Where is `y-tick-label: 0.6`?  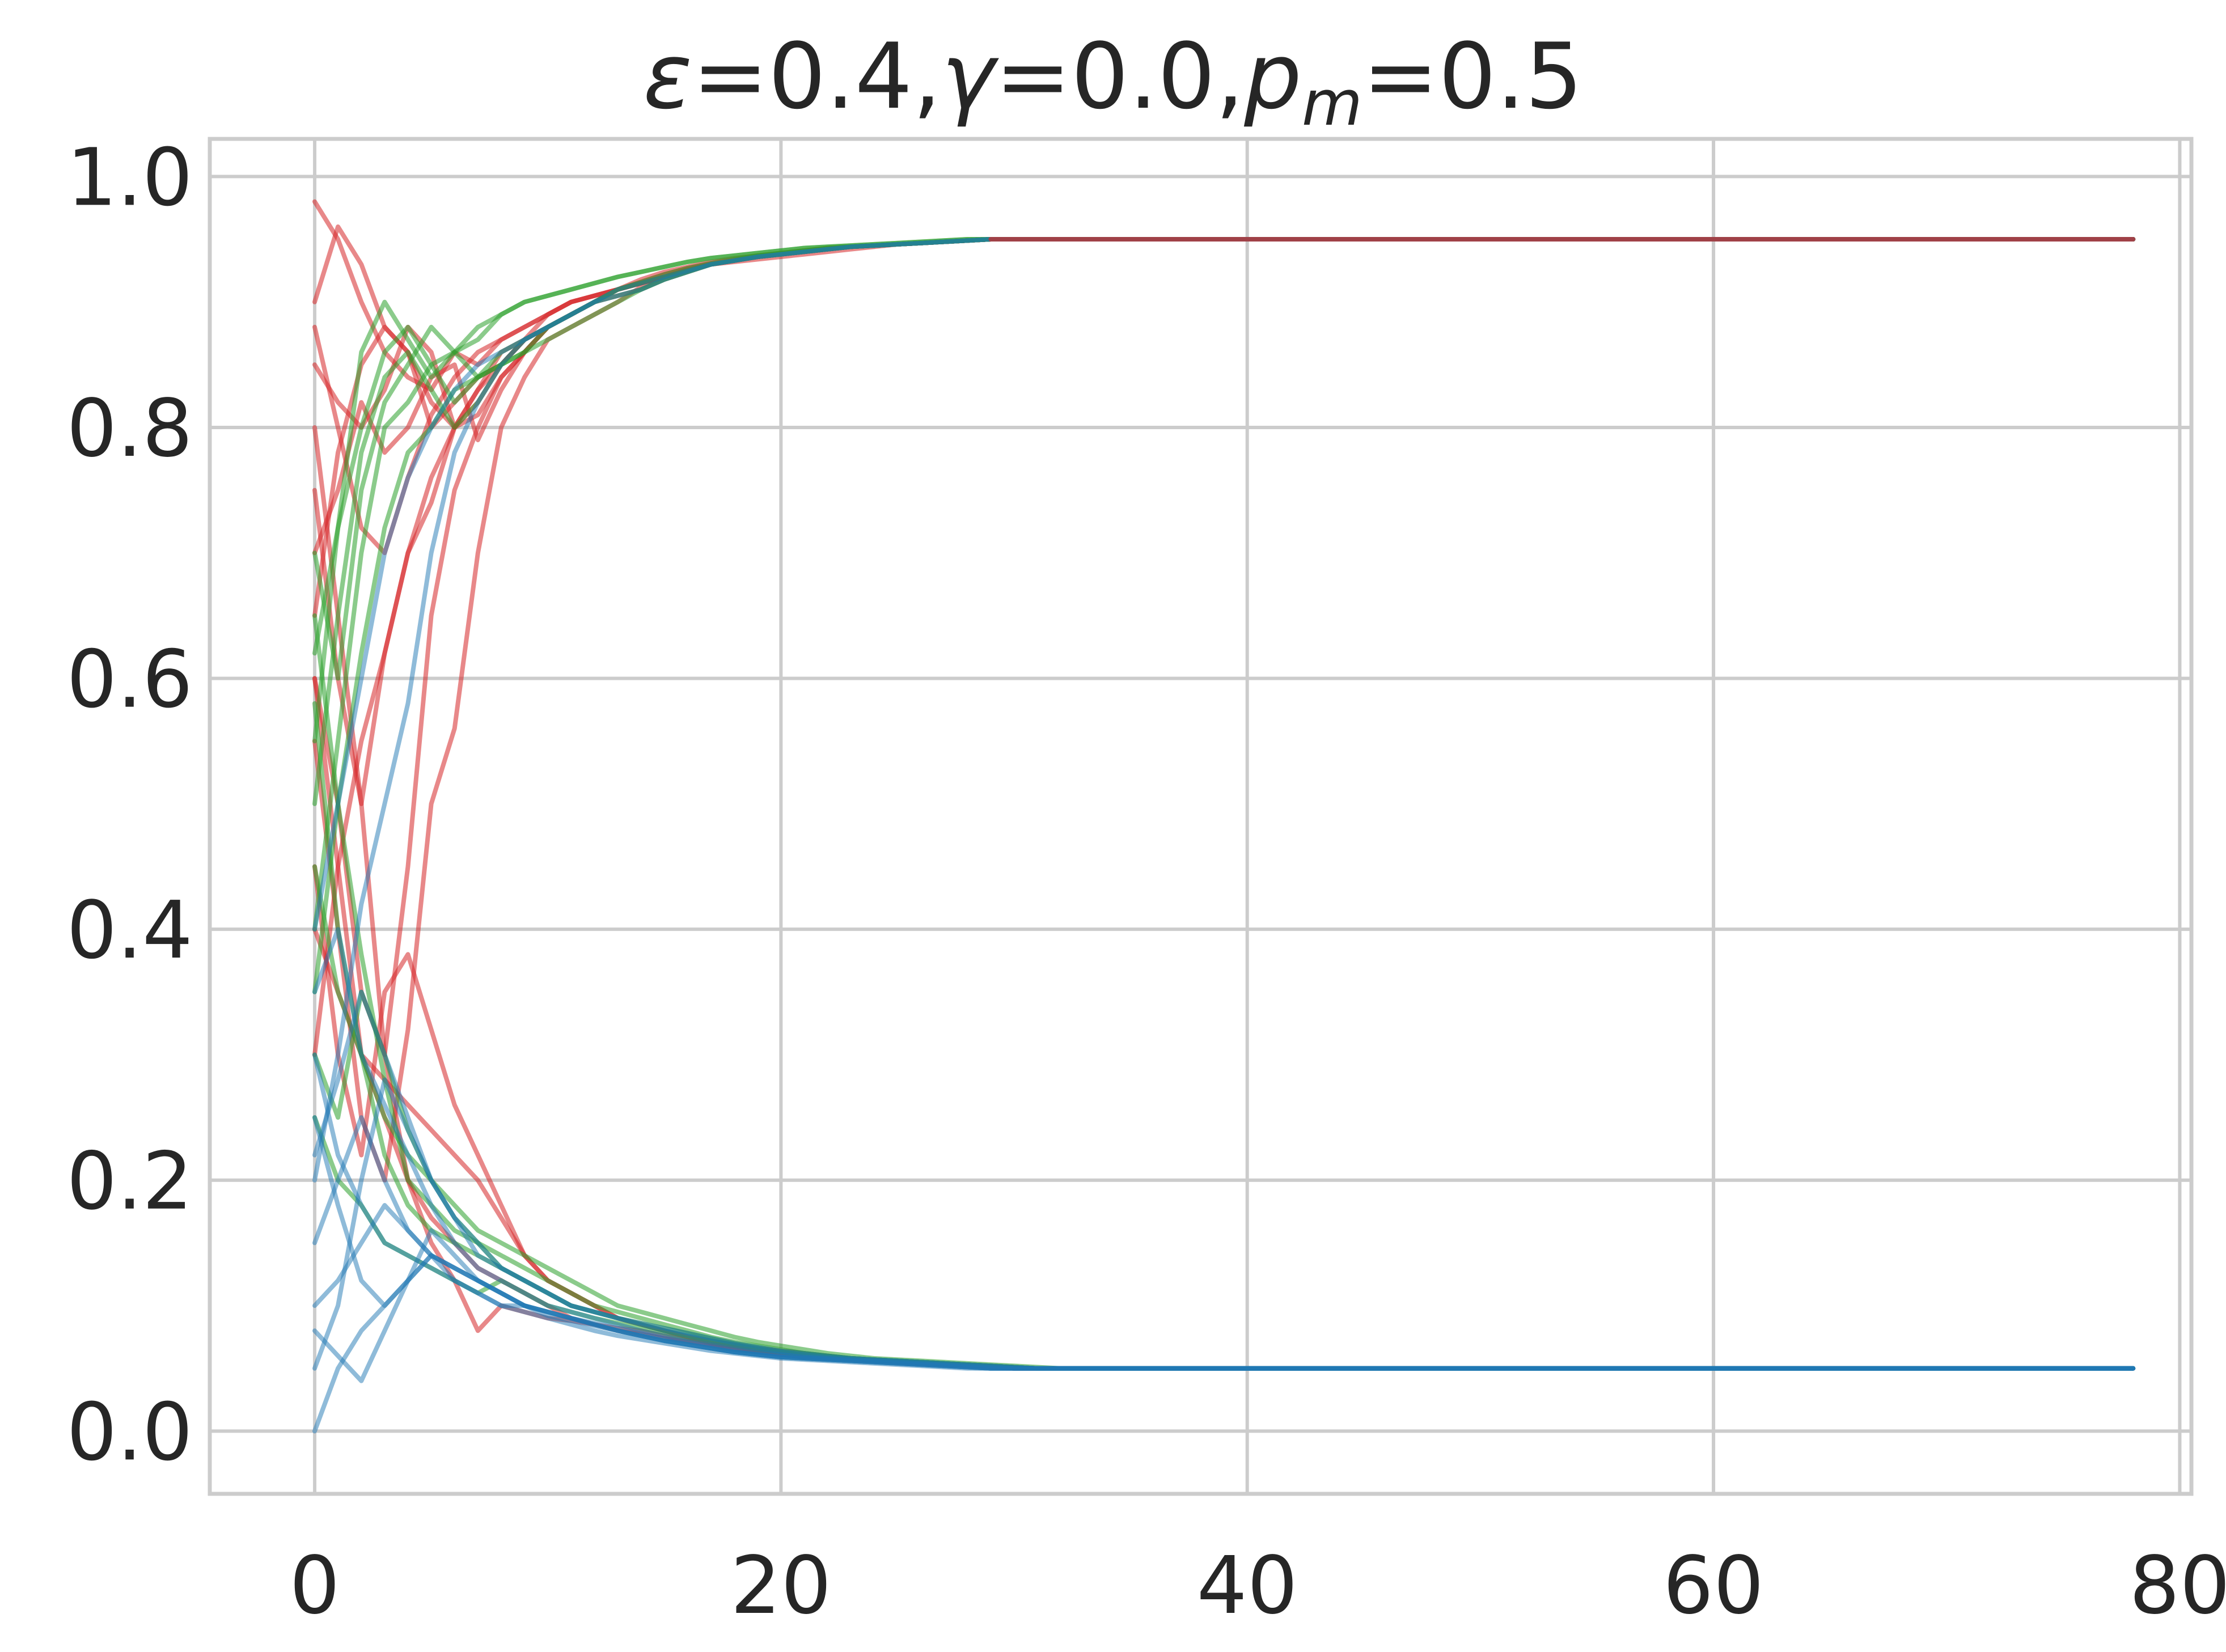 y-tick-label: 0.6 is located at coordinates (129, 680).